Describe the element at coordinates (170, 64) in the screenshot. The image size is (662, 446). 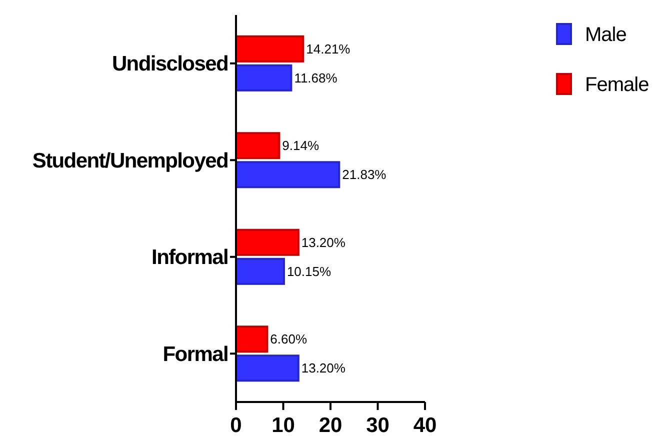
I see `y-tick-label: Undisclosed` at that location.